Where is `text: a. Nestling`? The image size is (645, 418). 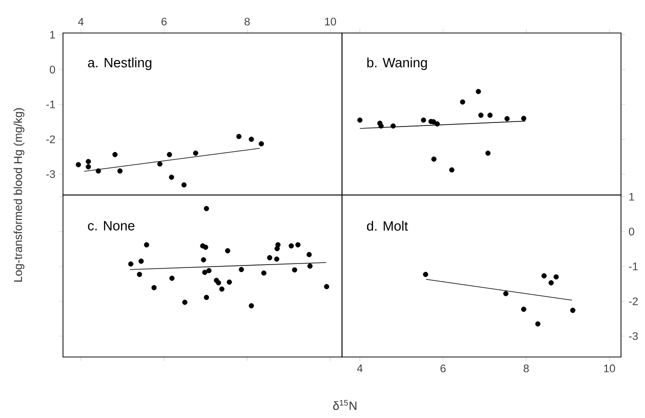
text: a. Nestling is located at coordinates (120, 64).